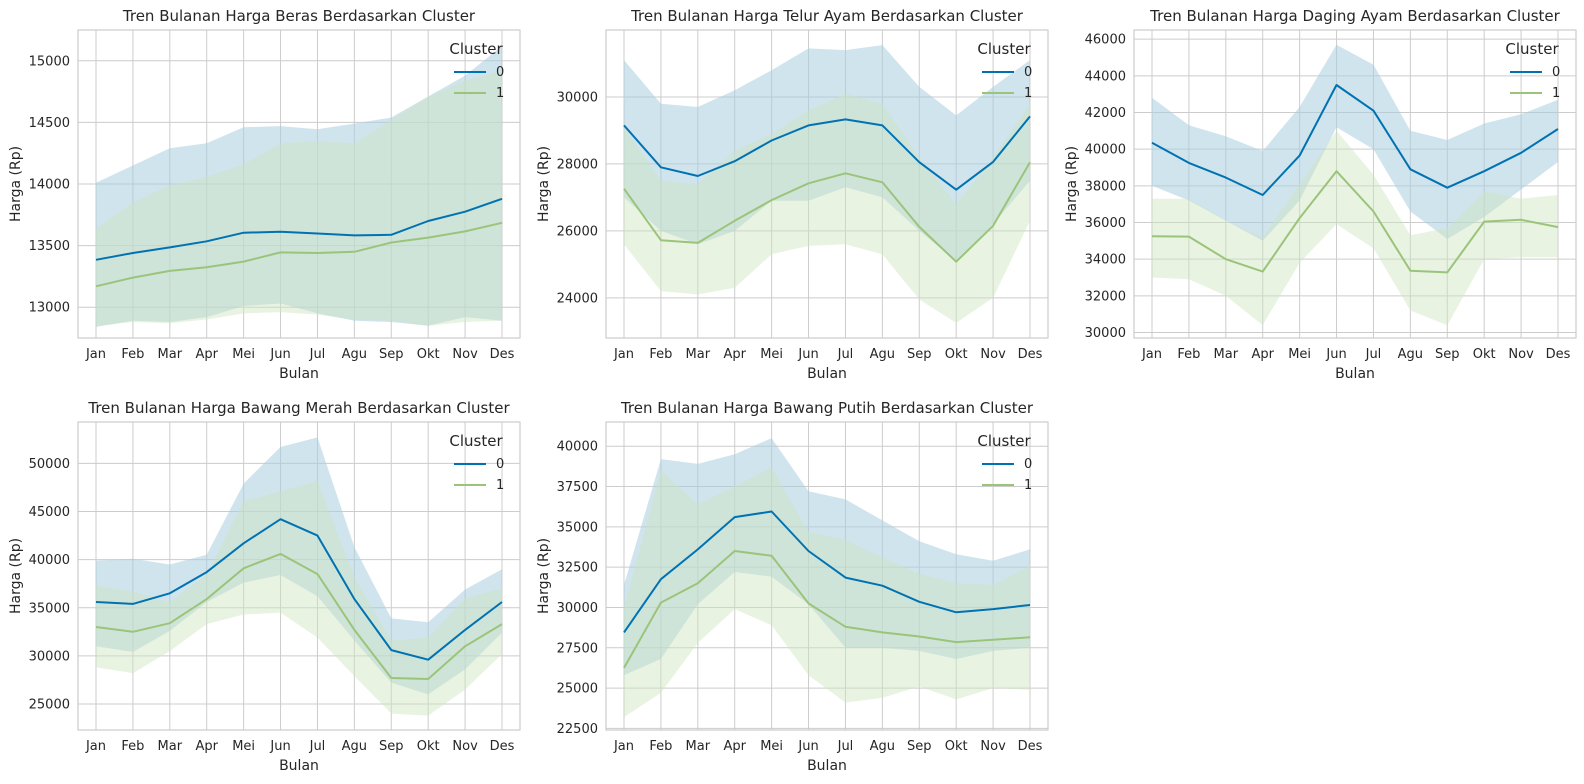 This screenshot has width=1584, height=784. I want to click on y-tick-label: 27500, so click(577, 648).